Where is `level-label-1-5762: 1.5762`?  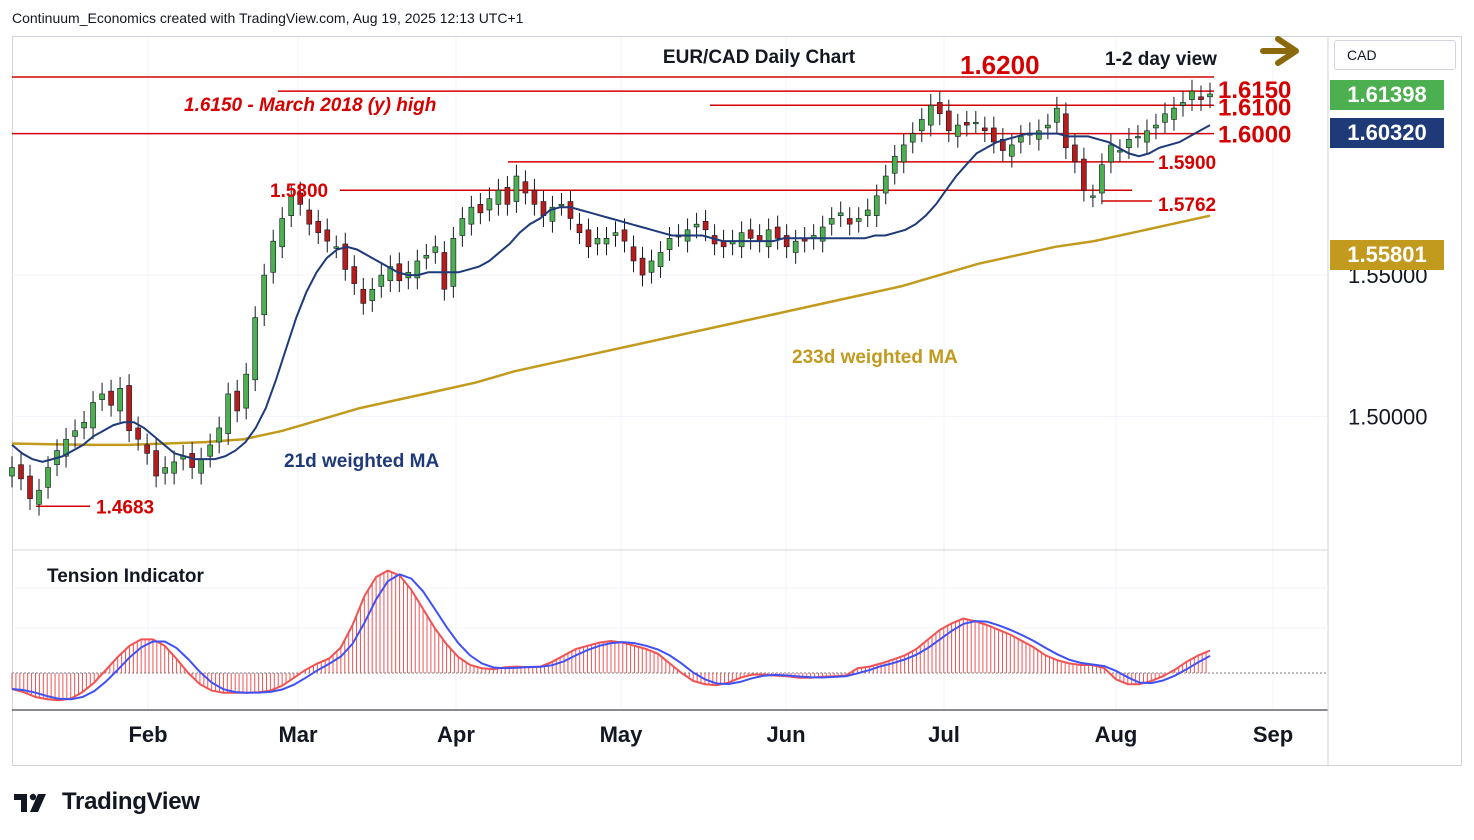 level-label-1-5762: 1.5762 is located at coordinates (1187, 205).